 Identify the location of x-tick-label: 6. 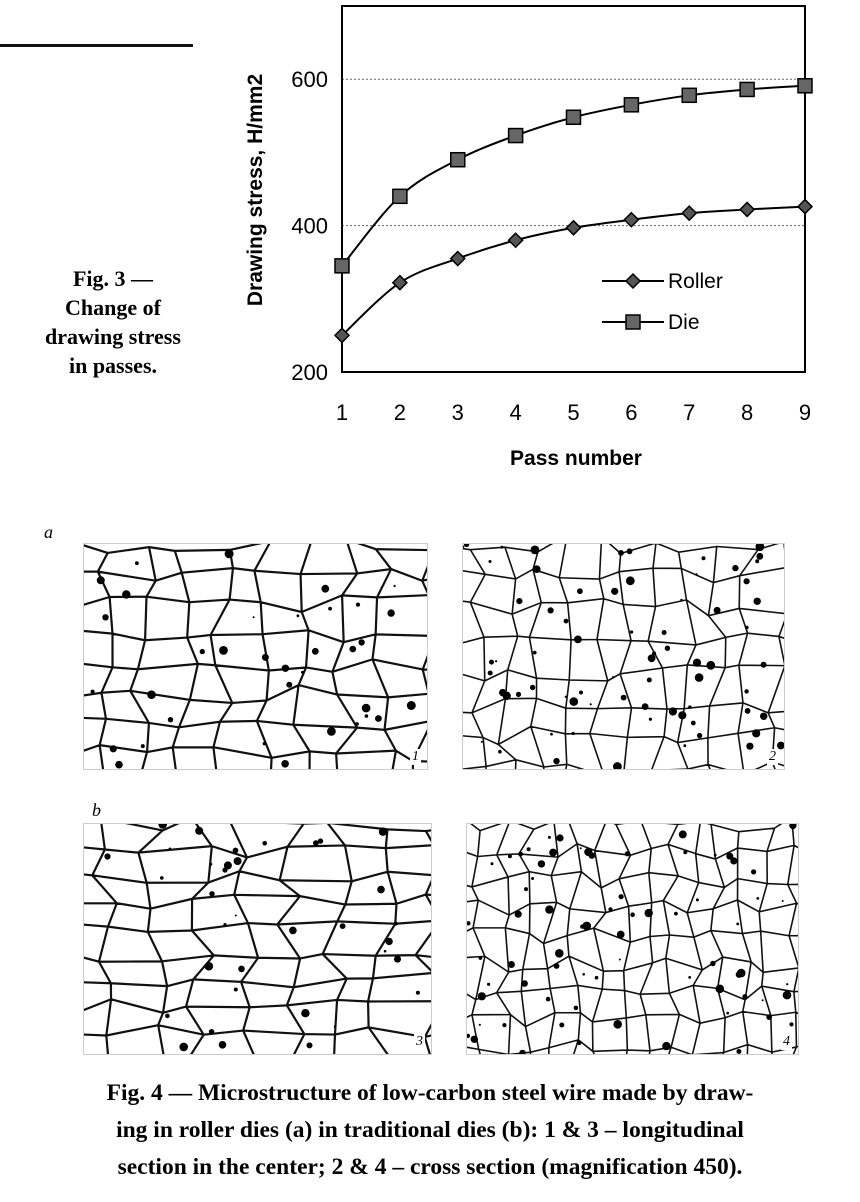
(631, 412).